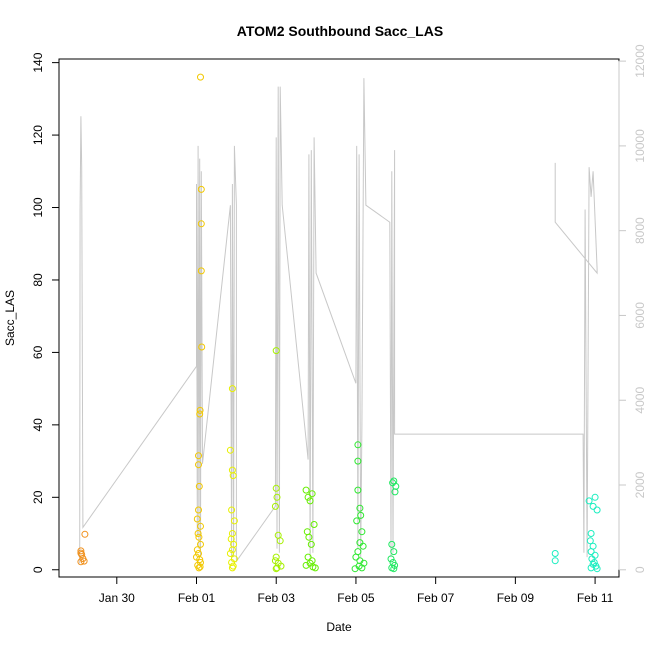 The image size is (650, 650). What do you see at coordinates (197, 598) in the screenshot?
I see `x-tick-label: Feb 01` at bounding box center [197, 598].